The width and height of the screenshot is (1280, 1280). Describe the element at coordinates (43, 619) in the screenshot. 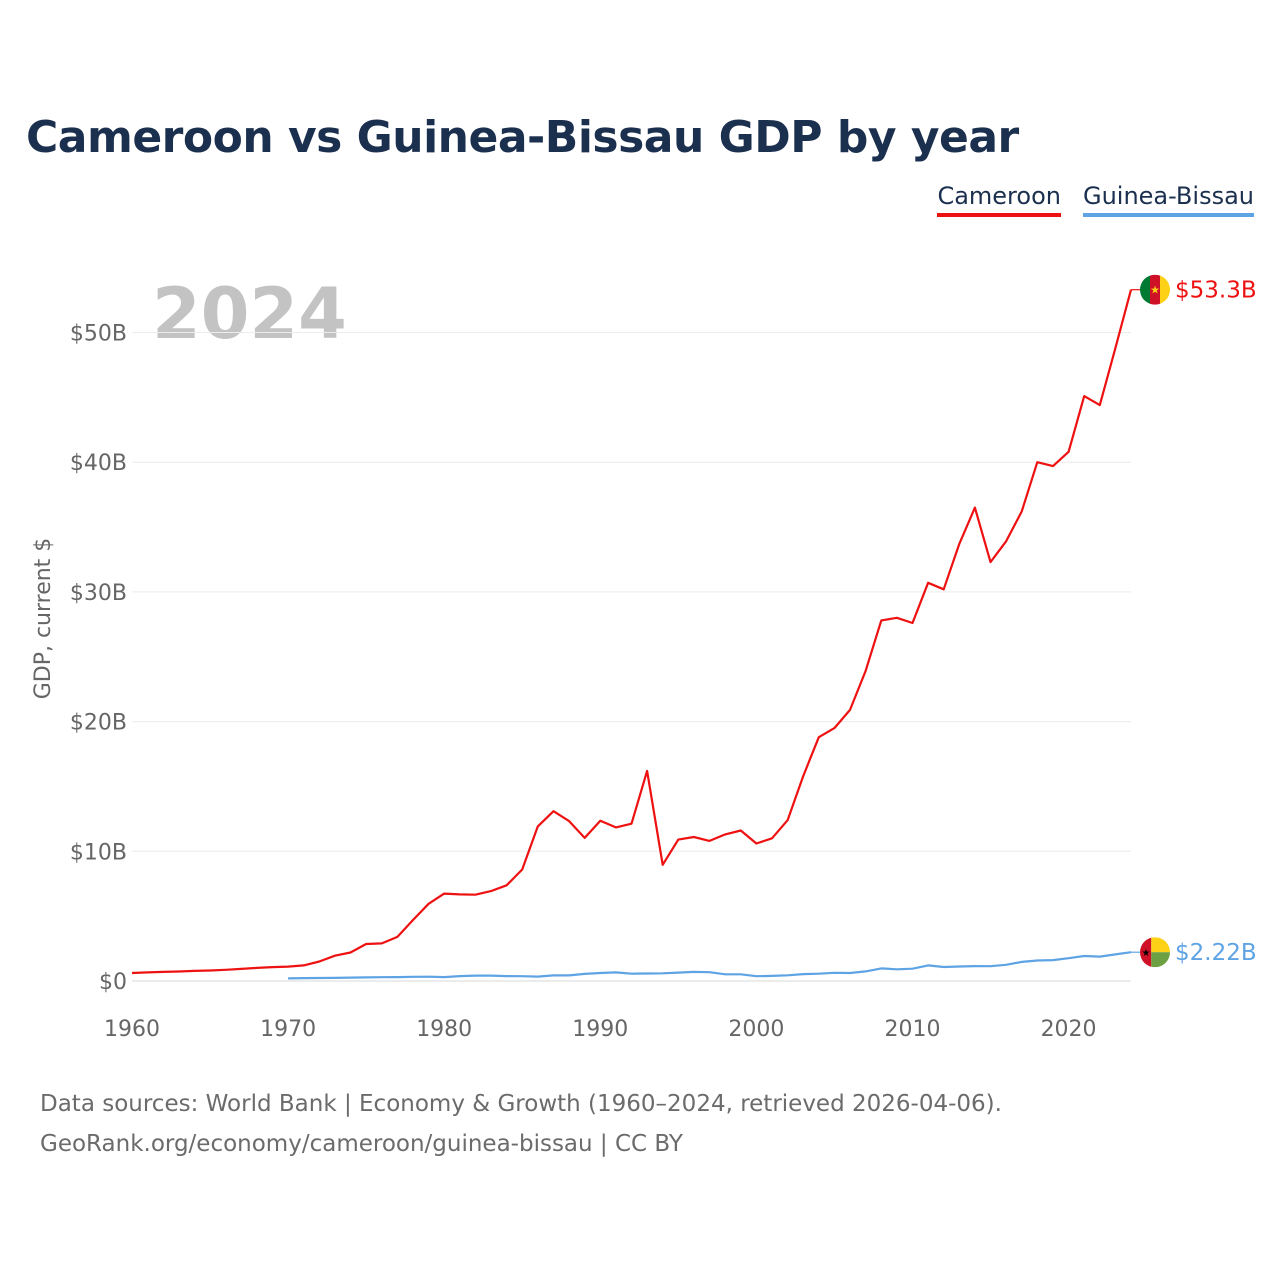

I see `y-axis-label: GDP, current $` at that location.